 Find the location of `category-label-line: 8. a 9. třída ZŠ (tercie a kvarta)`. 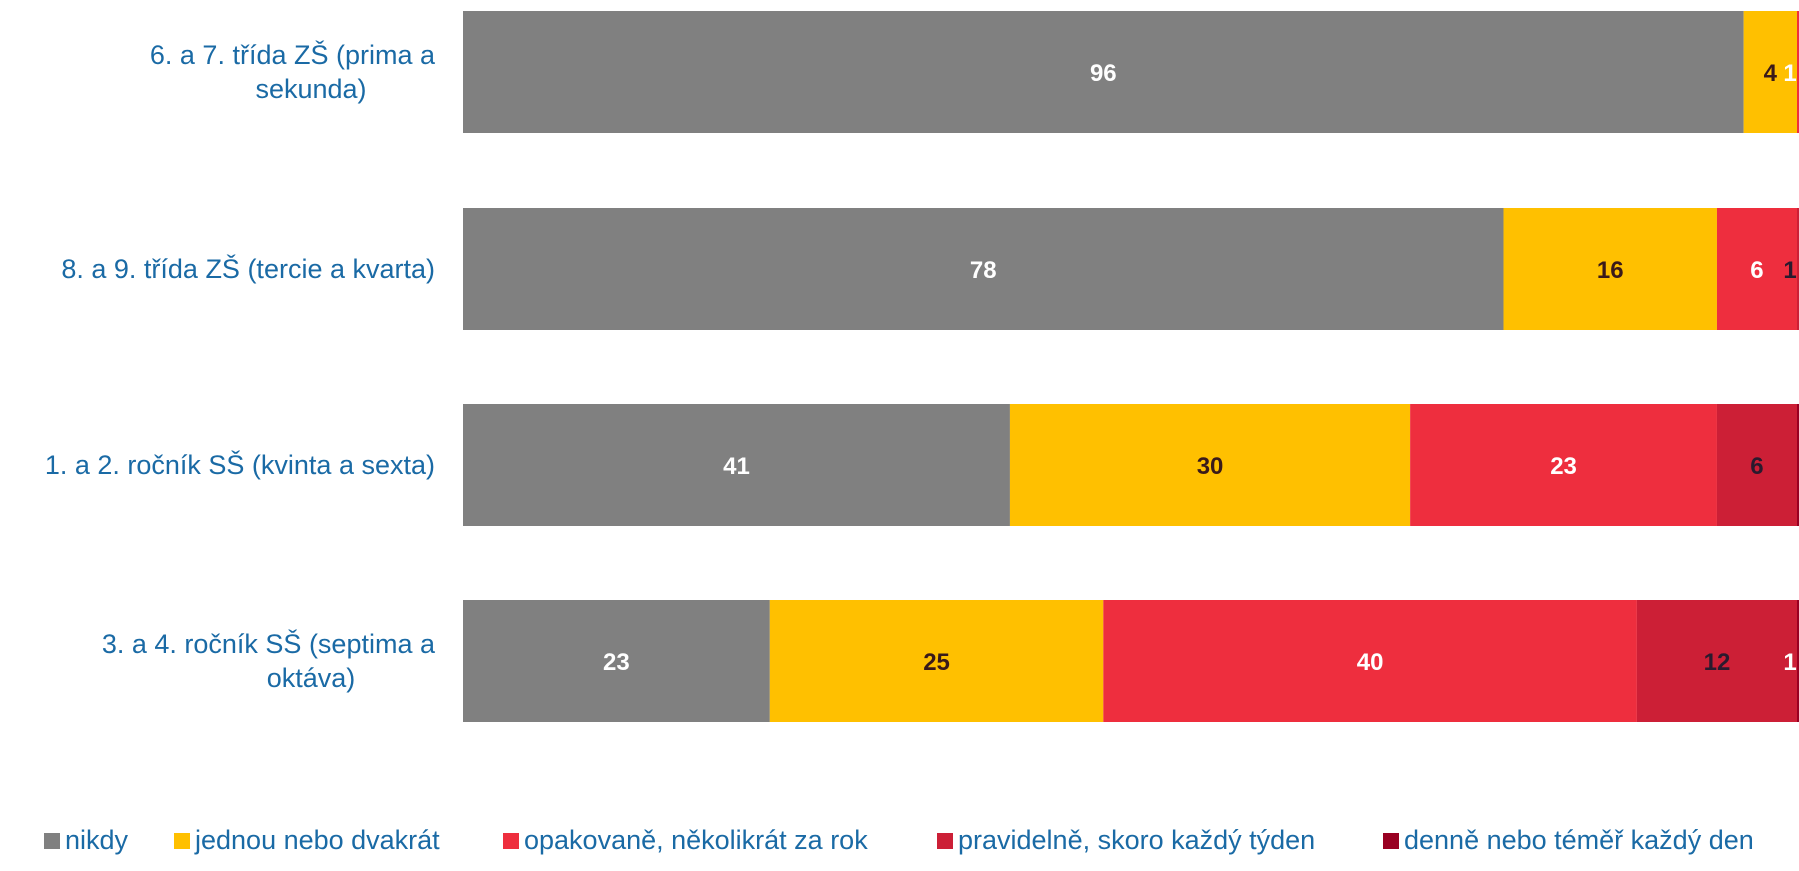

category-label-line: 8. a 9. třída ZŠ (tercie a kvarta) is located at coordinates (248, 268).